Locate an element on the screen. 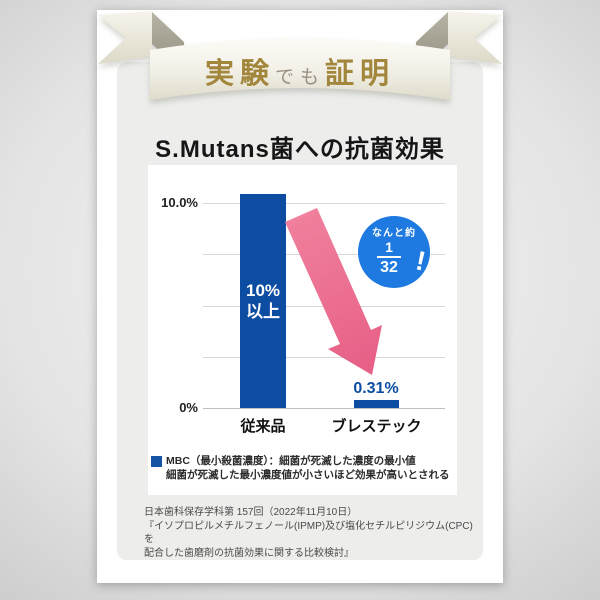 Image resolution: width=600 pixels, height=600 pixels. y-tick-bottom: 0% is located at coordinates (188, 407).